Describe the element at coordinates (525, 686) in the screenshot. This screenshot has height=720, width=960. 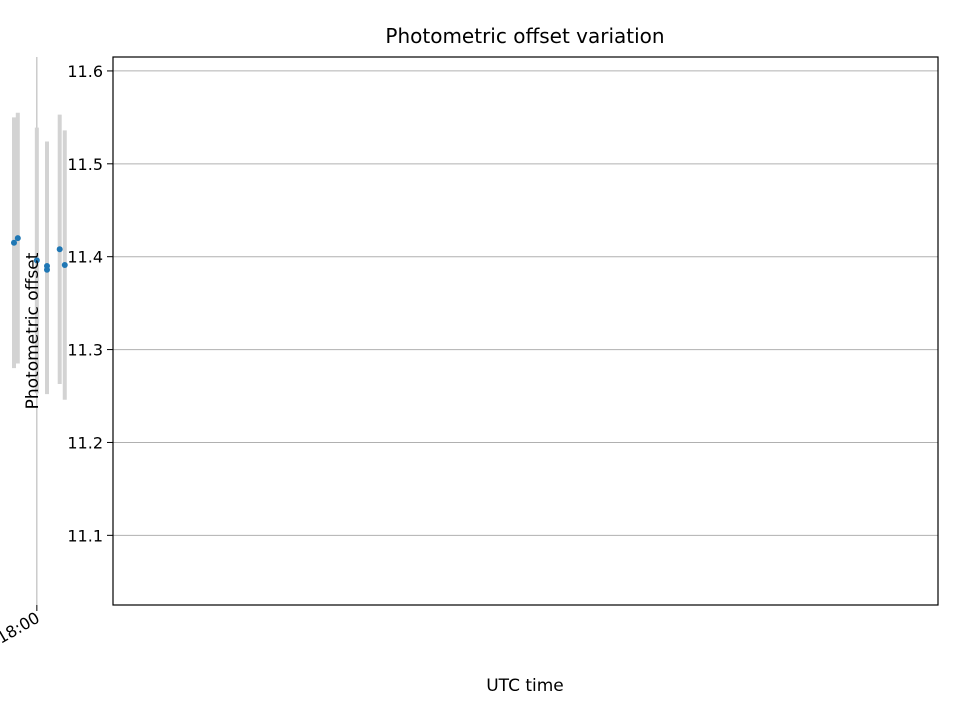
I see `x-axis-title: UTC time` at that location.